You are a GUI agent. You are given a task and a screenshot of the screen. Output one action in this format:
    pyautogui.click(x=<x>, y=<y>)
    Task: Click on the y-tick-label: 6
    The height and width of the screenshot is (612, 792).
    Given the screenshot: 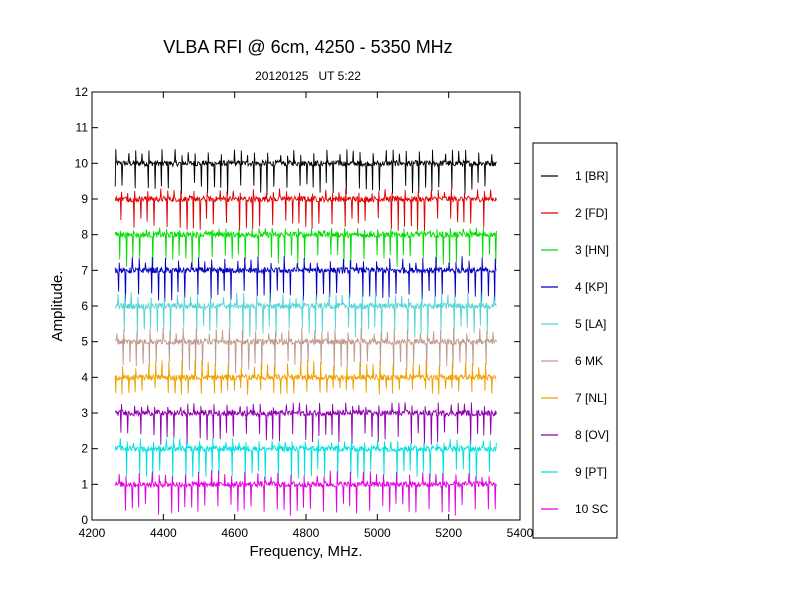 What is the action you would take?
    pyautogui.click(x=84, y=306)
    